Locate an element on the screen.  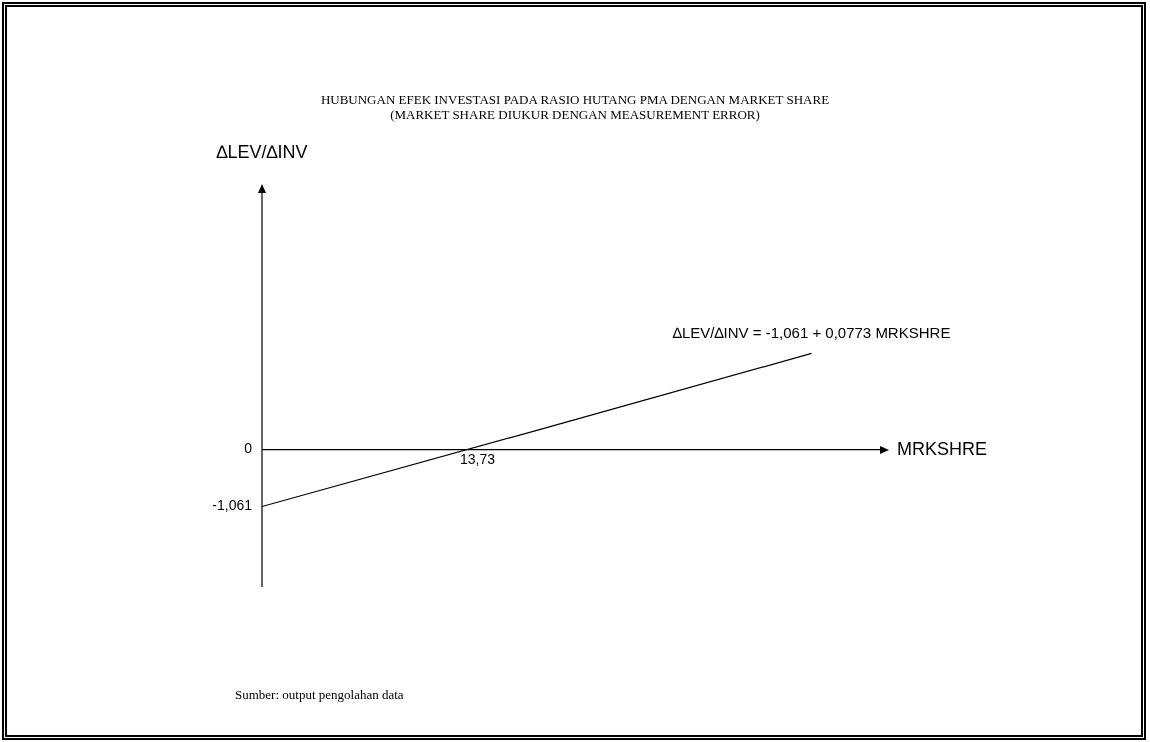
annotation: 13,73 is located at coordinates (477, 459).